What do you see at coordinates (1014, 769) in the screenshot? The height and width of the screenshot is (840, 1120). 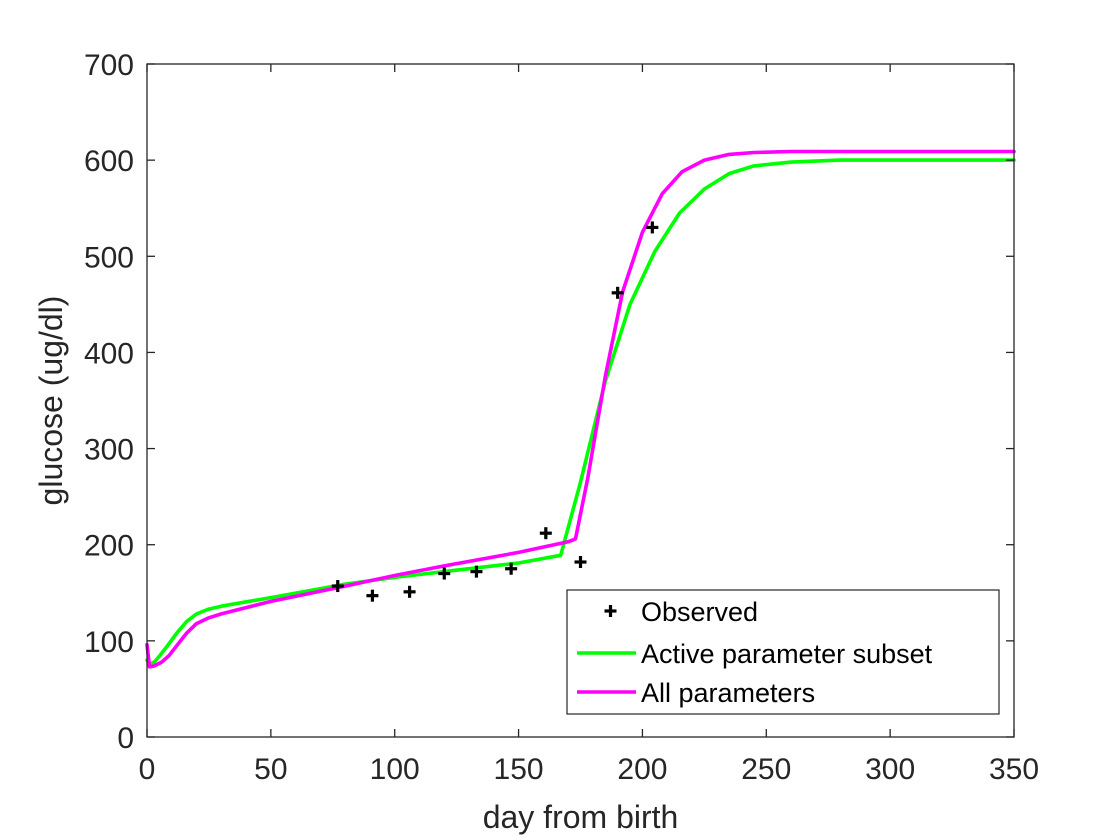 I see `x-tick-label: 350` at bounding box center [1014, 769].